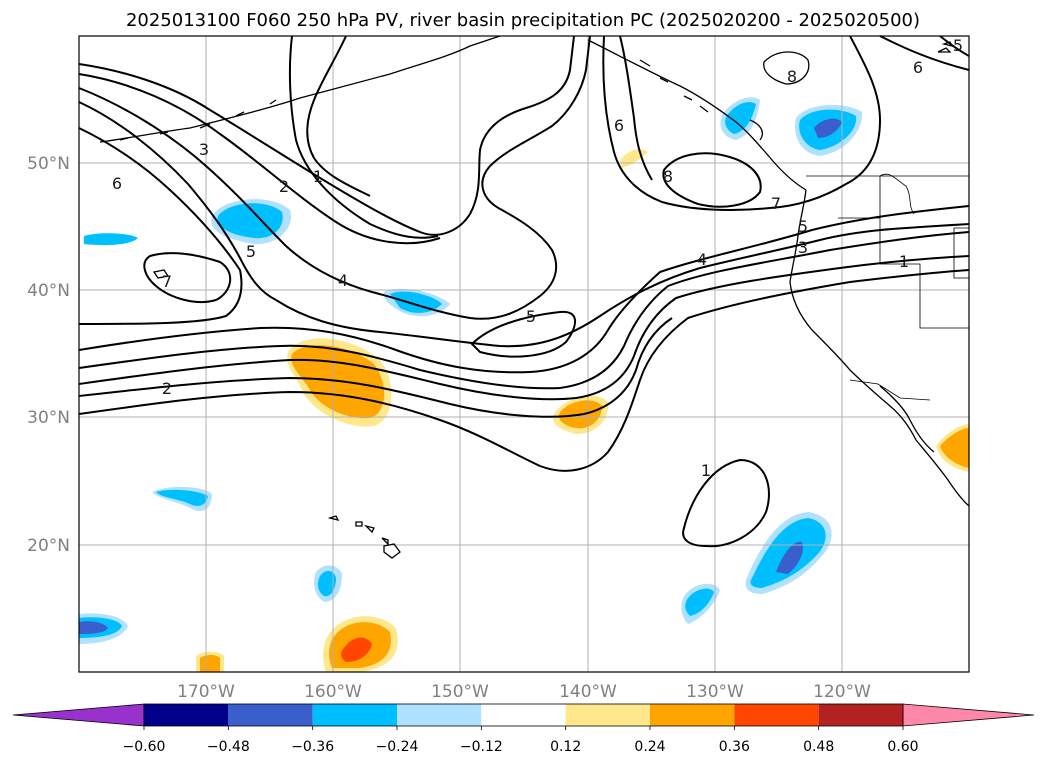 The image size is (1047, 765). I want to click on colorbar-tick-label: 0.36, so click(734, 747).